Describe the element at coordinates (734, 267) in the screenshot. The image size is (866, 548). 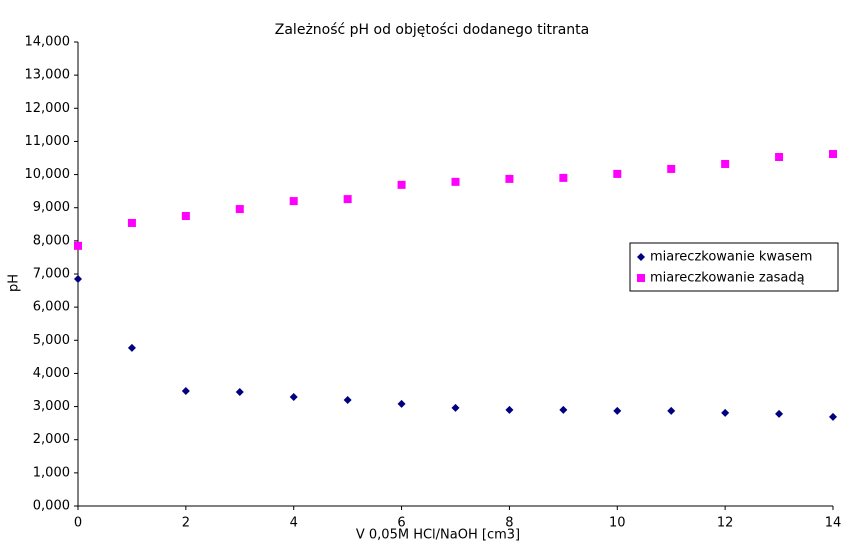
I see `legend` at that location.